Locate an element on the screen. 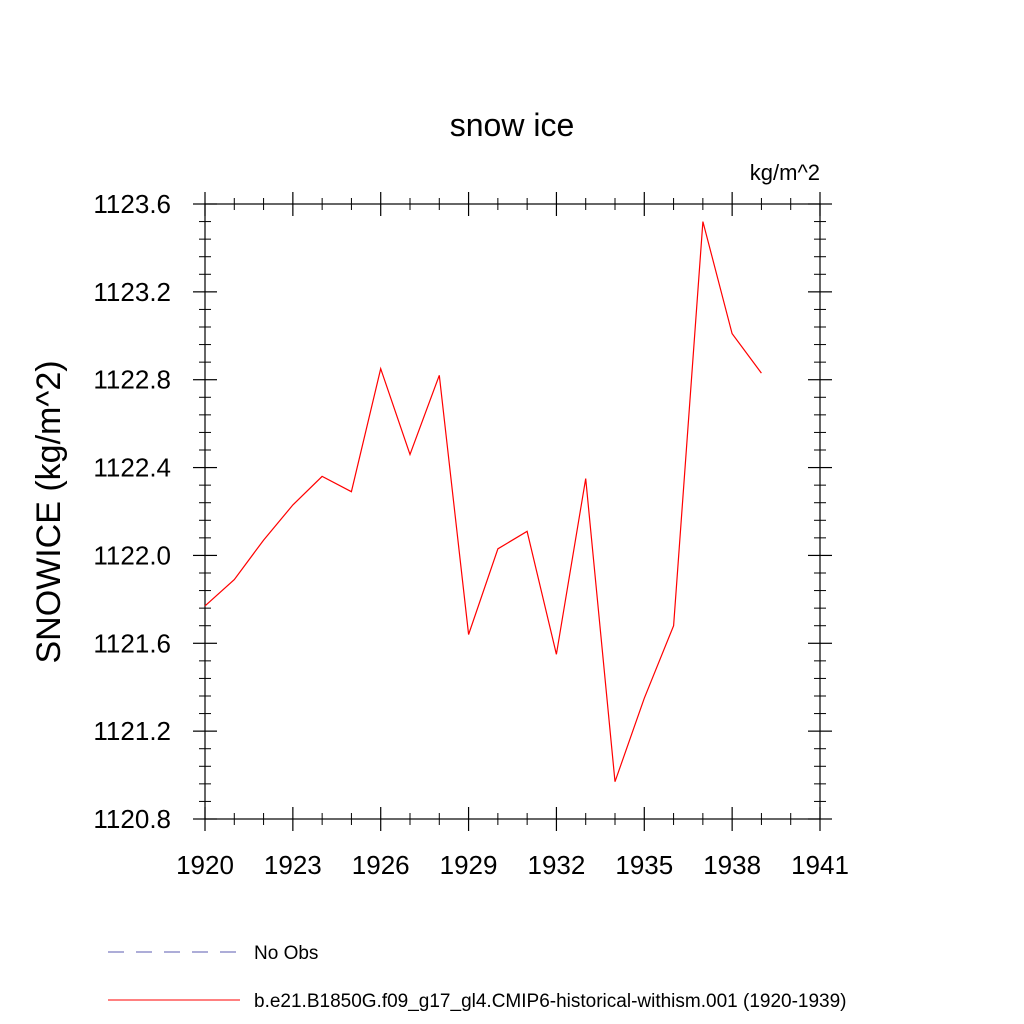  y-tick-label: 1122.8 is located at coordinates (132, 380).